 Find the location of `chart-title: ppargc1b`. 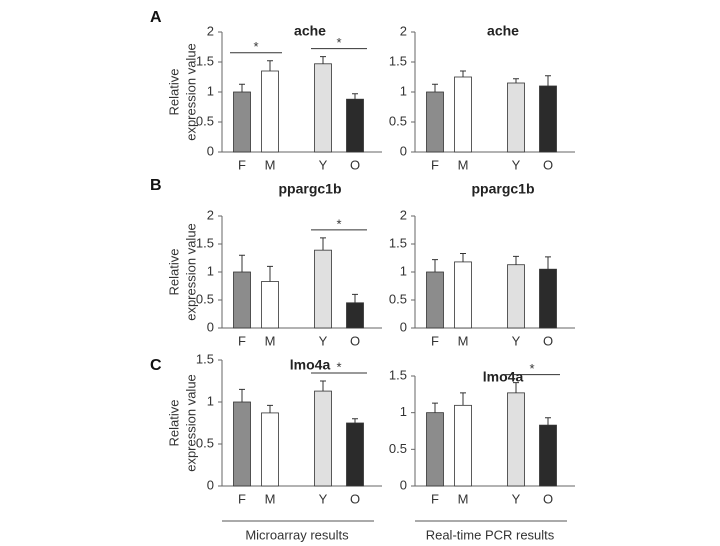

chart-title: ppargc1b is located at coordinates (502, 189).